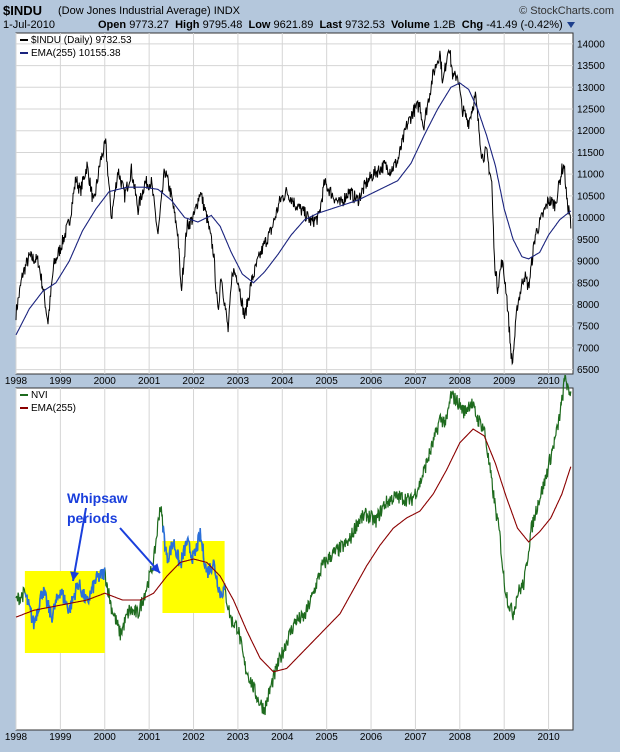  What do you see at coordinates (566, 11) in the screenshot?
I see `credit-label: © StockCharts.com` at bounding box center [566, 11].